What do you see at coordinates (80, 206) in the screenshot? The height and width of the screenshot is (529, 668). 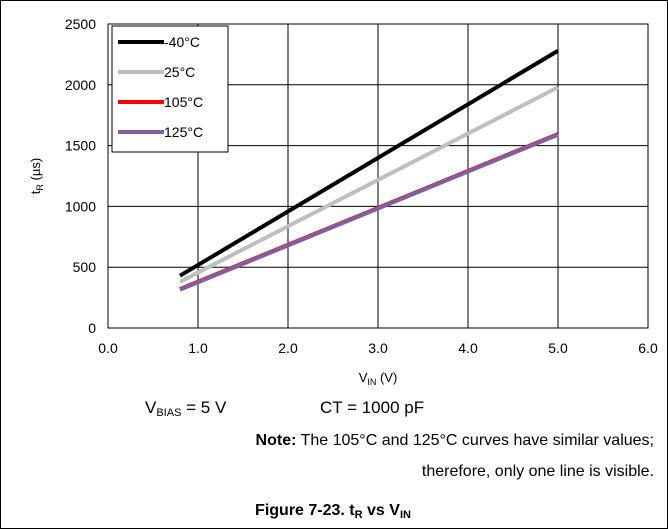 I see `y-tick-label: 1000` at bounding box center [80, 206].